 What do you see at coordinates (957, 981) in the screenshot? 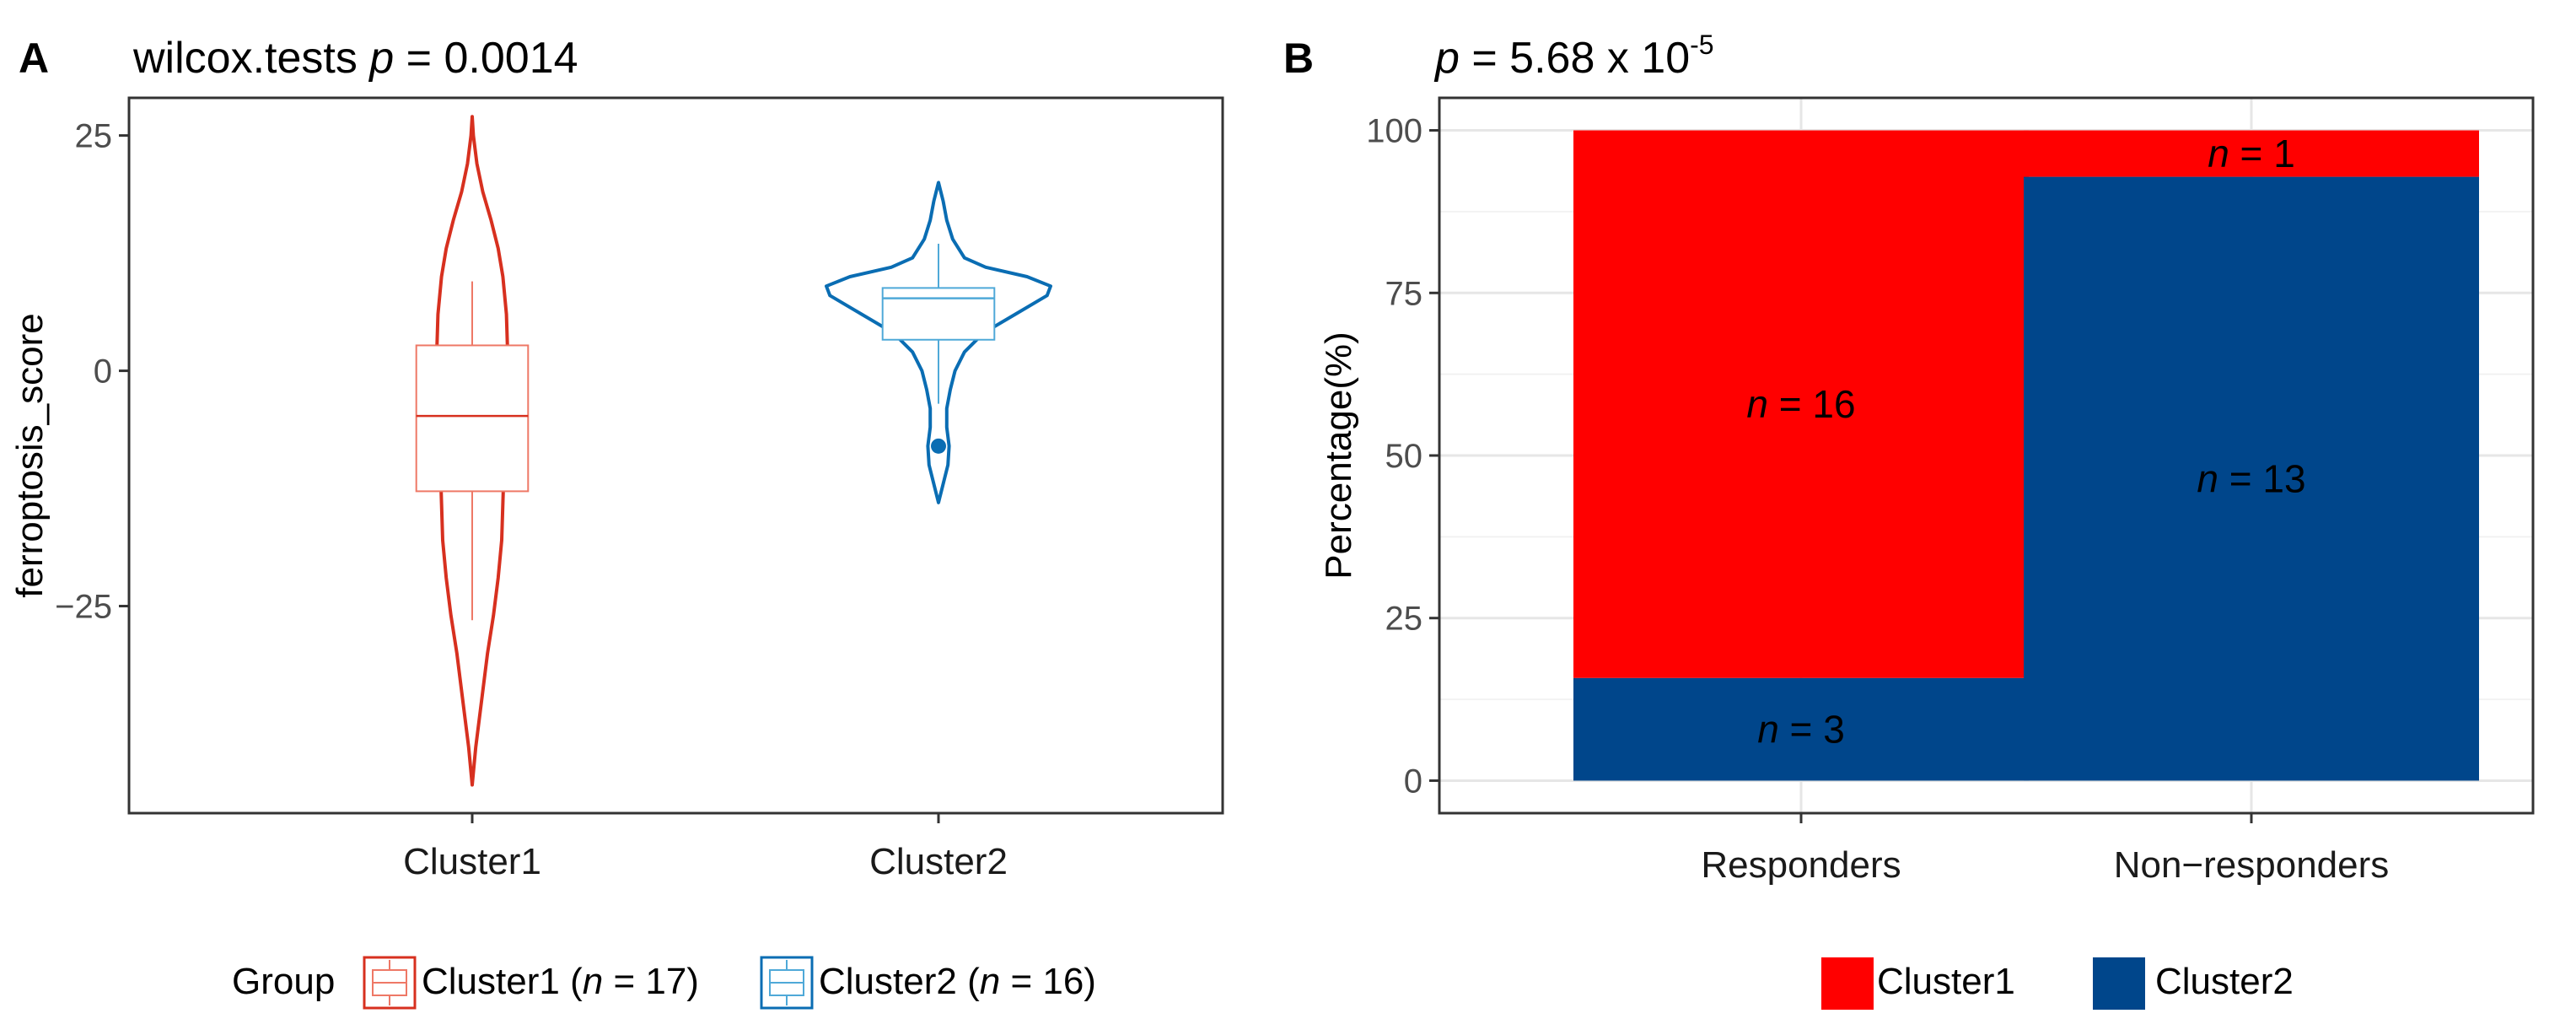
I see `panel-a-legend-label-cluster2: Cluster2 (n = 16)` at bounding box center [957, 981].